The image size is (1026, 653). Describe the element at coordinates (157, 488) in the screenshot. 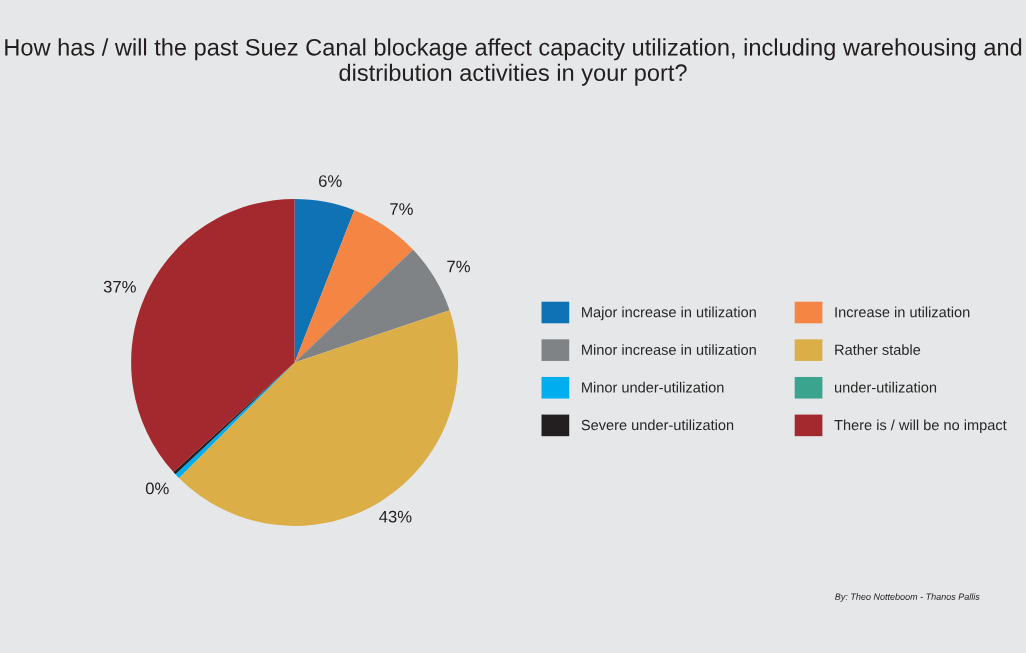

I see `data-label: 0%` at that location.